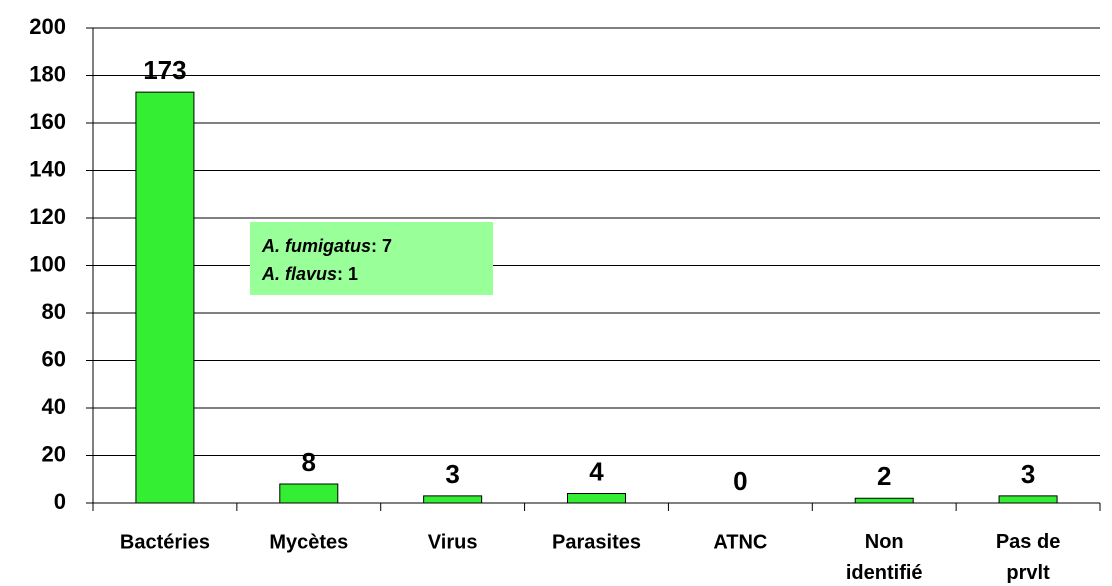 The image size is (1112, 586). What do you see at coordinates (54, 406) in the screenshot?
I see `y-tick-label: 40` at bounding box center [54, 406].